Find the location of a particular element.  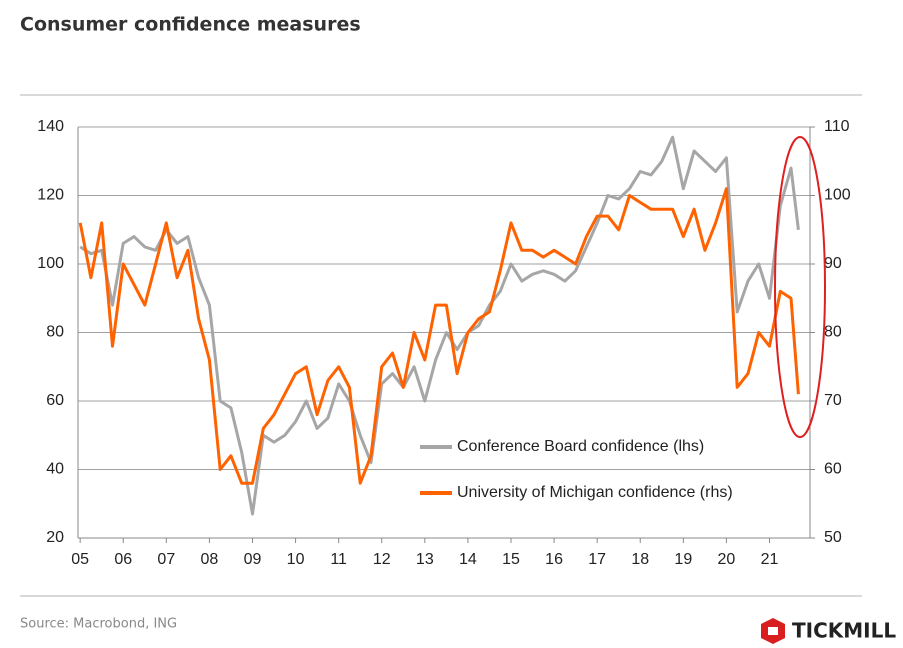

x-tick-label: 20 is located at coordinates (727, 559).